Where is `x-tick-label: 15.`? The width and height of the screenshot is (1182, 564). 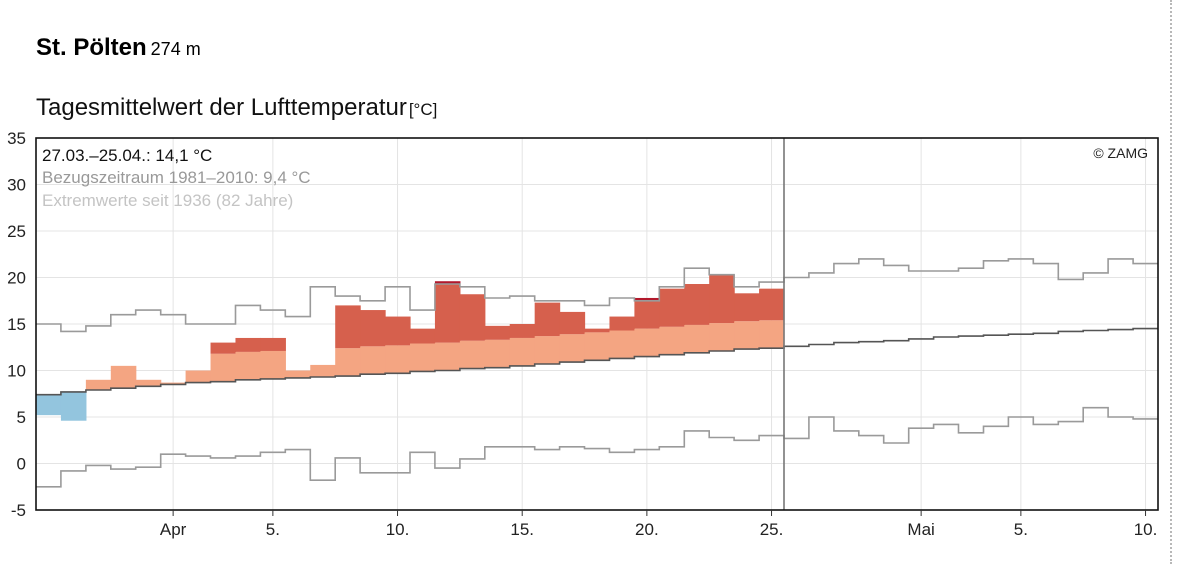 x-tick-label: 15. is located at coordinates (522, 529).